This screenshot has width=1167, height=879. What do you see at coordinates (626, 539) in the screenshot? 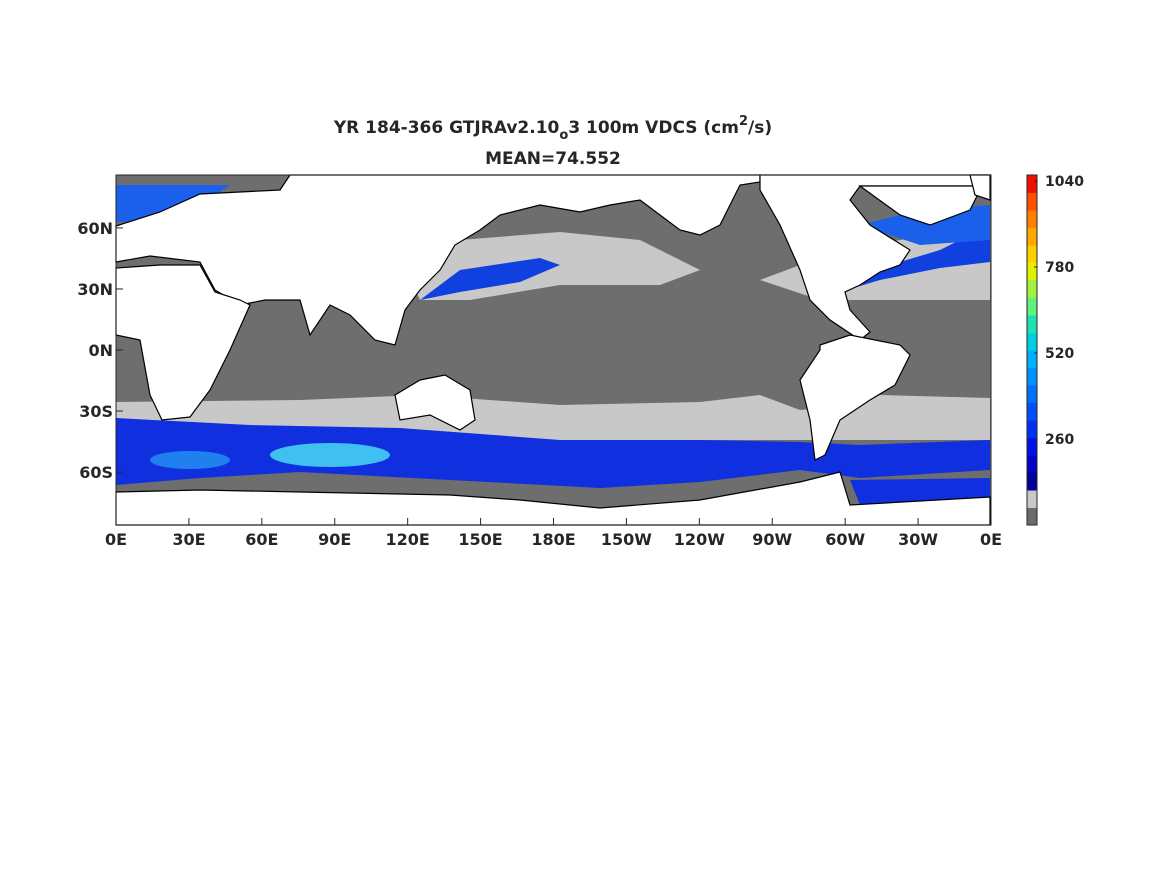
I see `x-tick-label: 150W` at bounding box center [626, 539].